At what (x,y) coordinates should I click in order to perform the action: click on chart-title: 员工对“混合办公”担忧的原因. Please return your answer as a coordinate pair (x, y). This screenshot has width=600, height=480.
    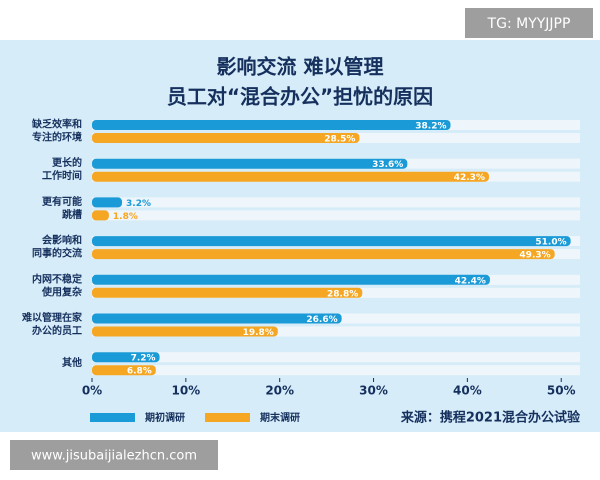
    Looking at the image, I should click on (300, 97).